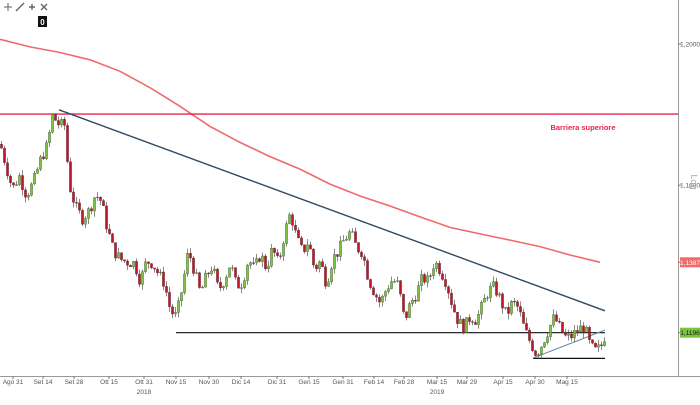 The height and width of the screenshot is (405, 700). What do you see at coordinates (437, 382) in the screenshot?
I see `x-tick-label: Mar 15` at bounding box center [437, 382].